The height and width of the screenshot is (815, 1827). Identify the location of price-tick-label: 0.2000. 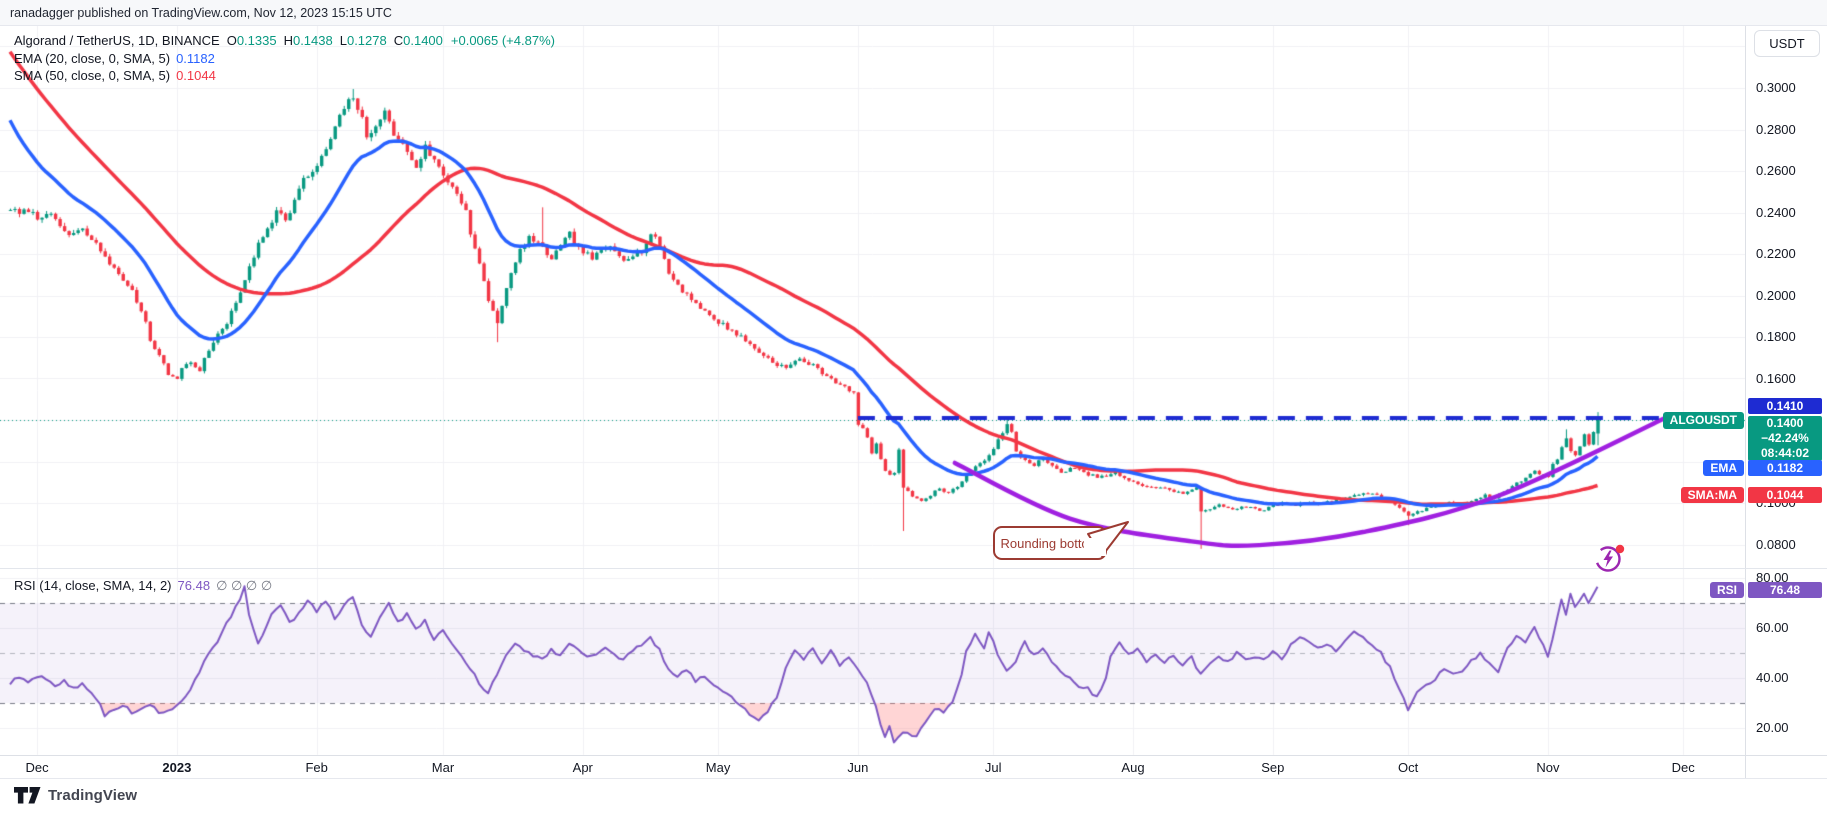
(1776, 295).